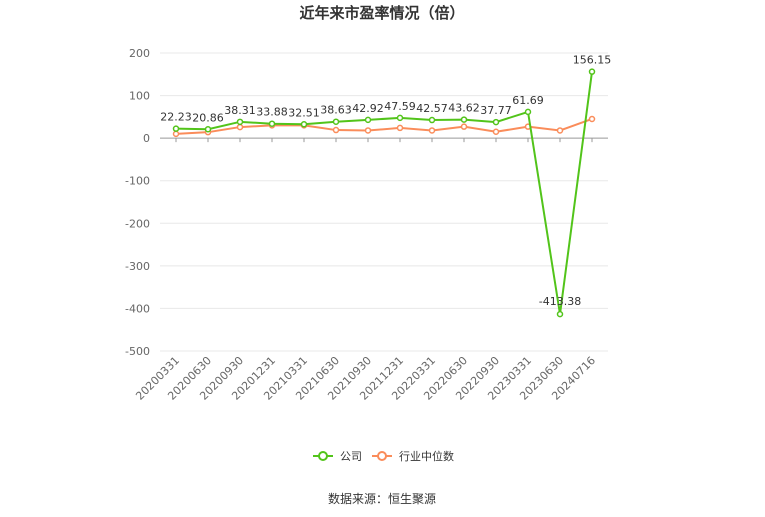 The image size is (765, 517). I want to click on legend-item-industry: 行业中位数, so click(413, 456).